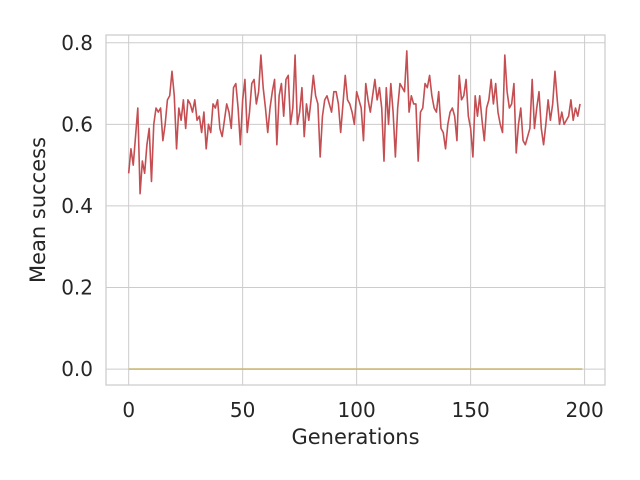  What do you see at coordinates (128, 410) in the screenshot?
I see `x-tick-label: 0` at bounding box center [128, 410].